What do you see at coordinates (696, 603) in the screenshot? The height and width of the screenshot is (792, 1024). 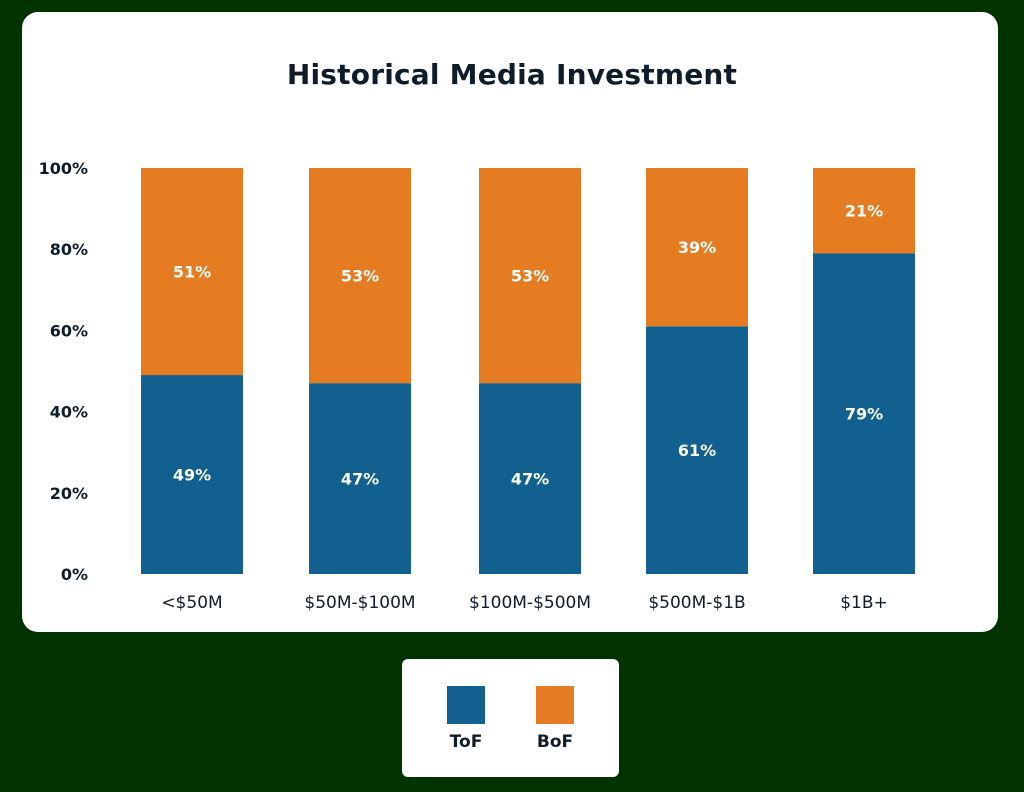 I see `x-tick-label: $500M-$1B` at bounding box center [696, 603].